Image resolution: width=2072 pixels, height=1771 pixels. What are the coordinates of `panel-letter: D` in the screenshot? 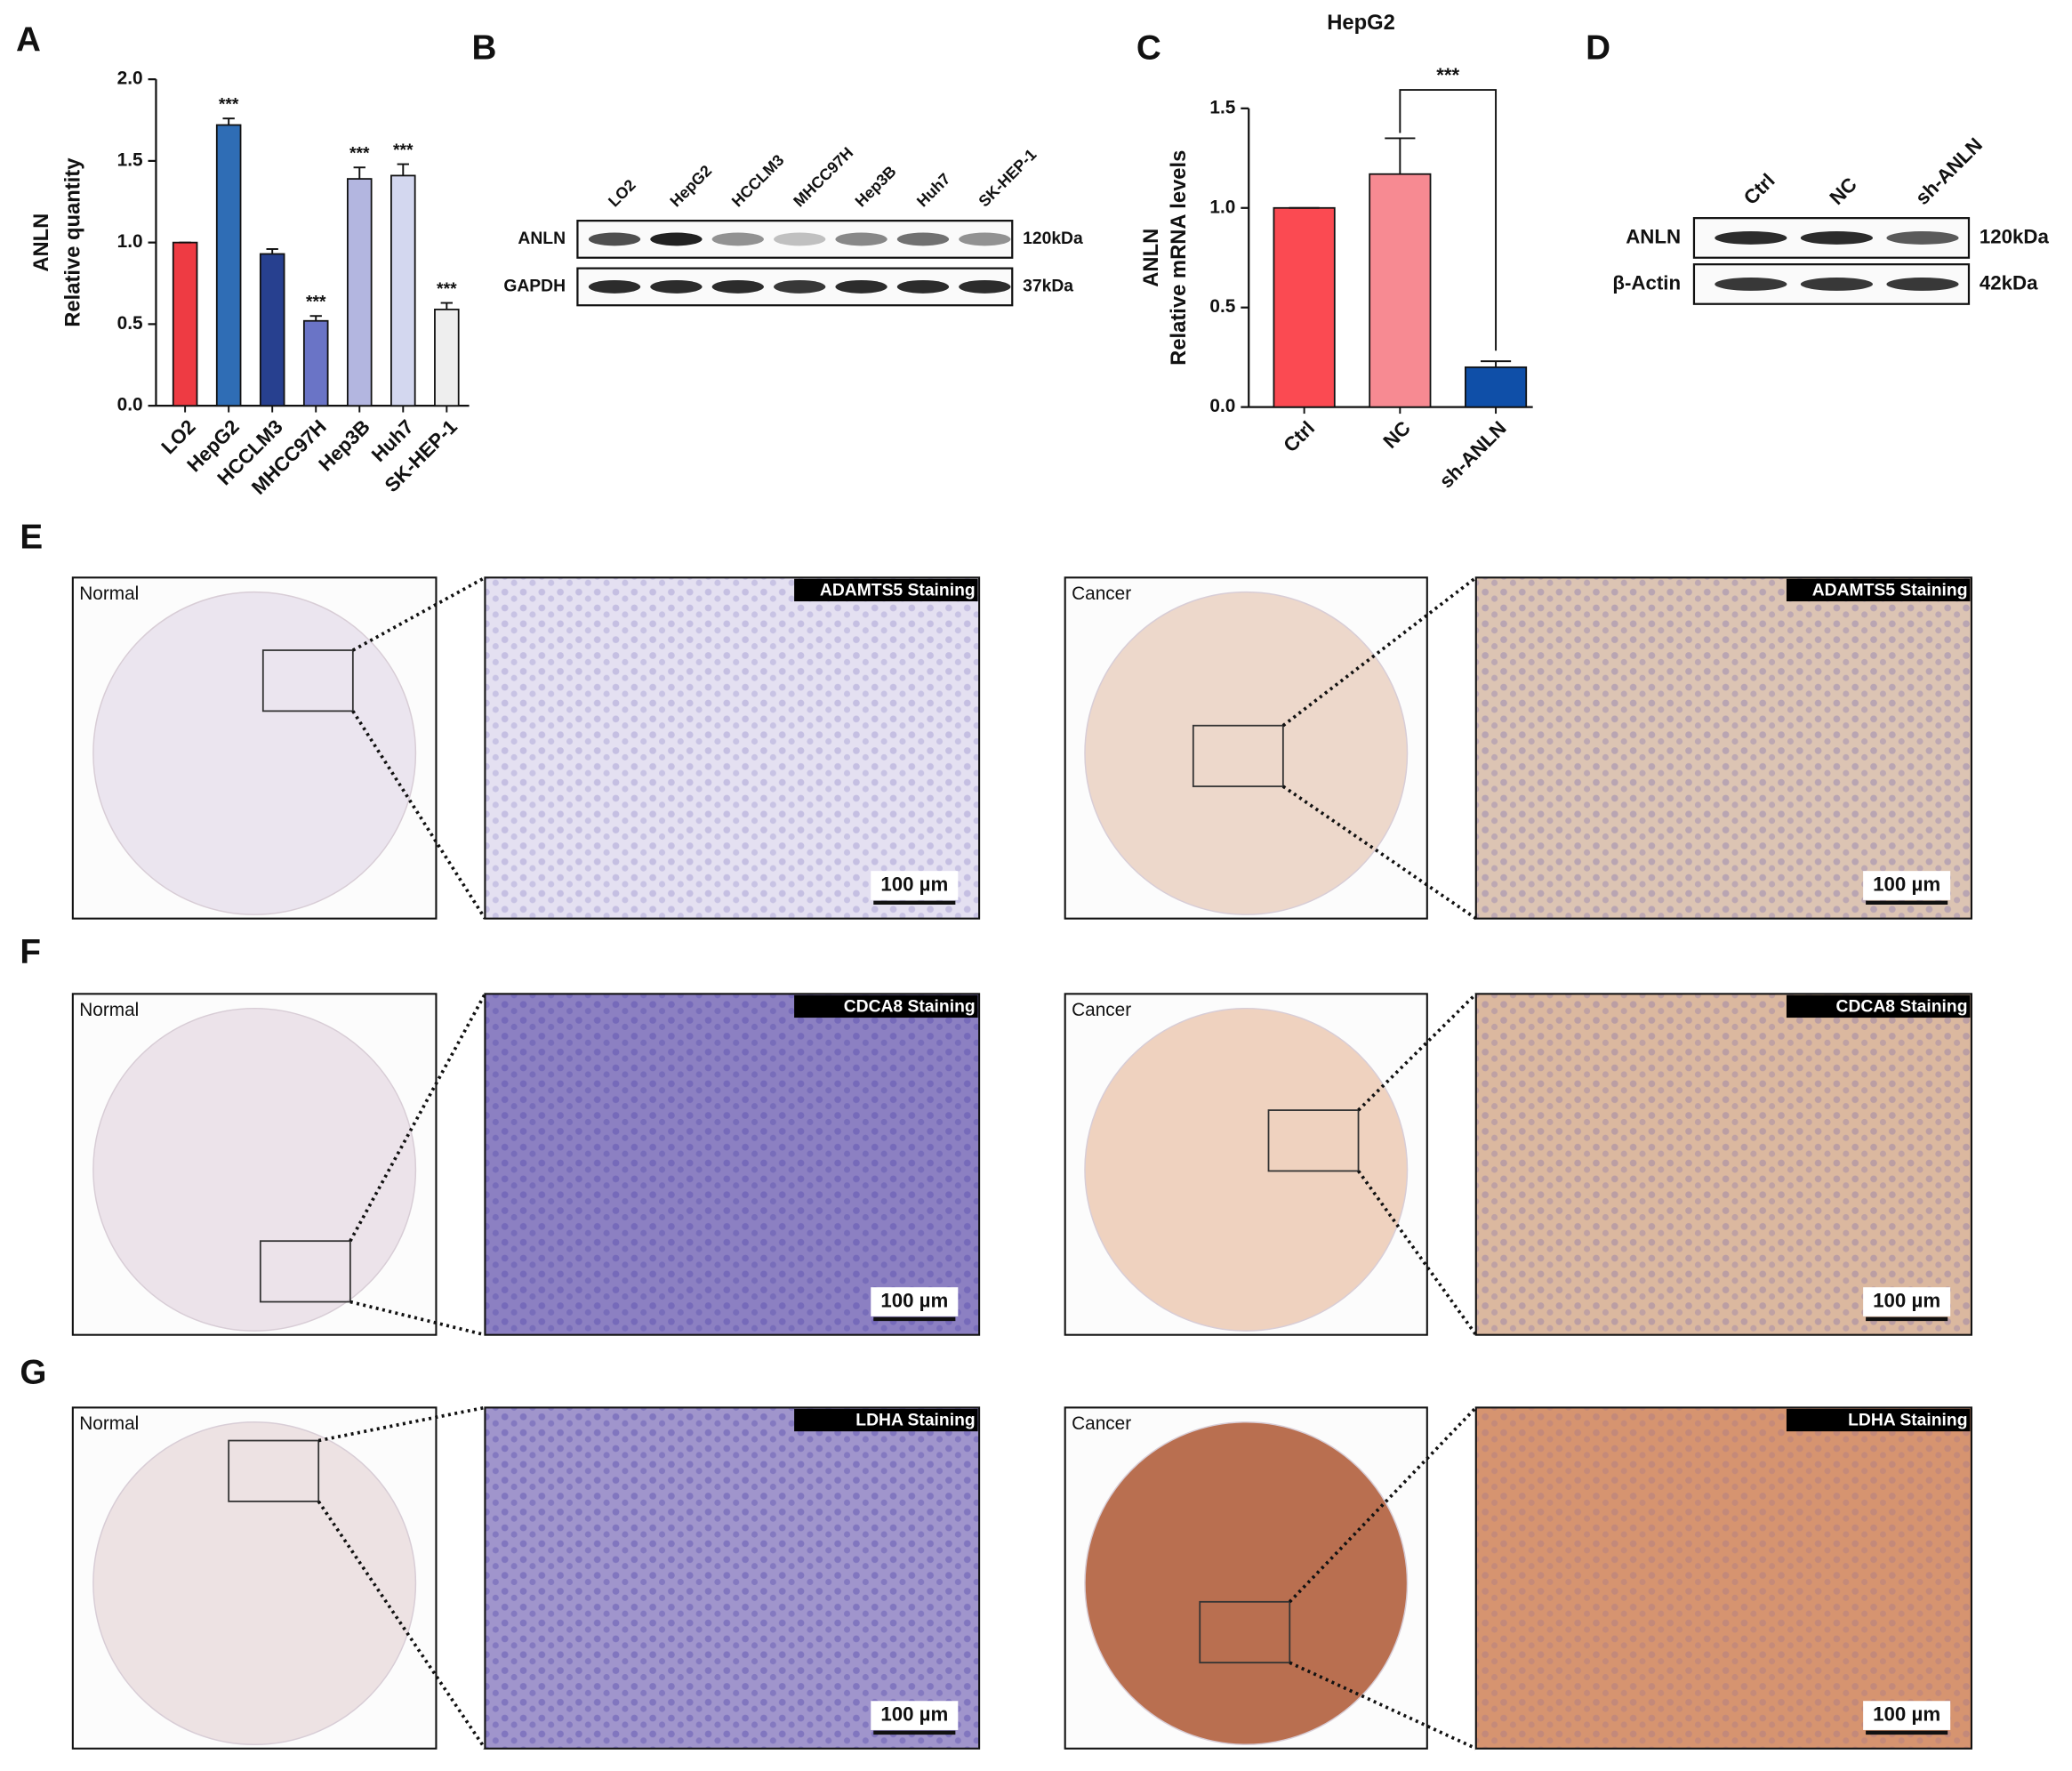 It's located at (1598, 48).